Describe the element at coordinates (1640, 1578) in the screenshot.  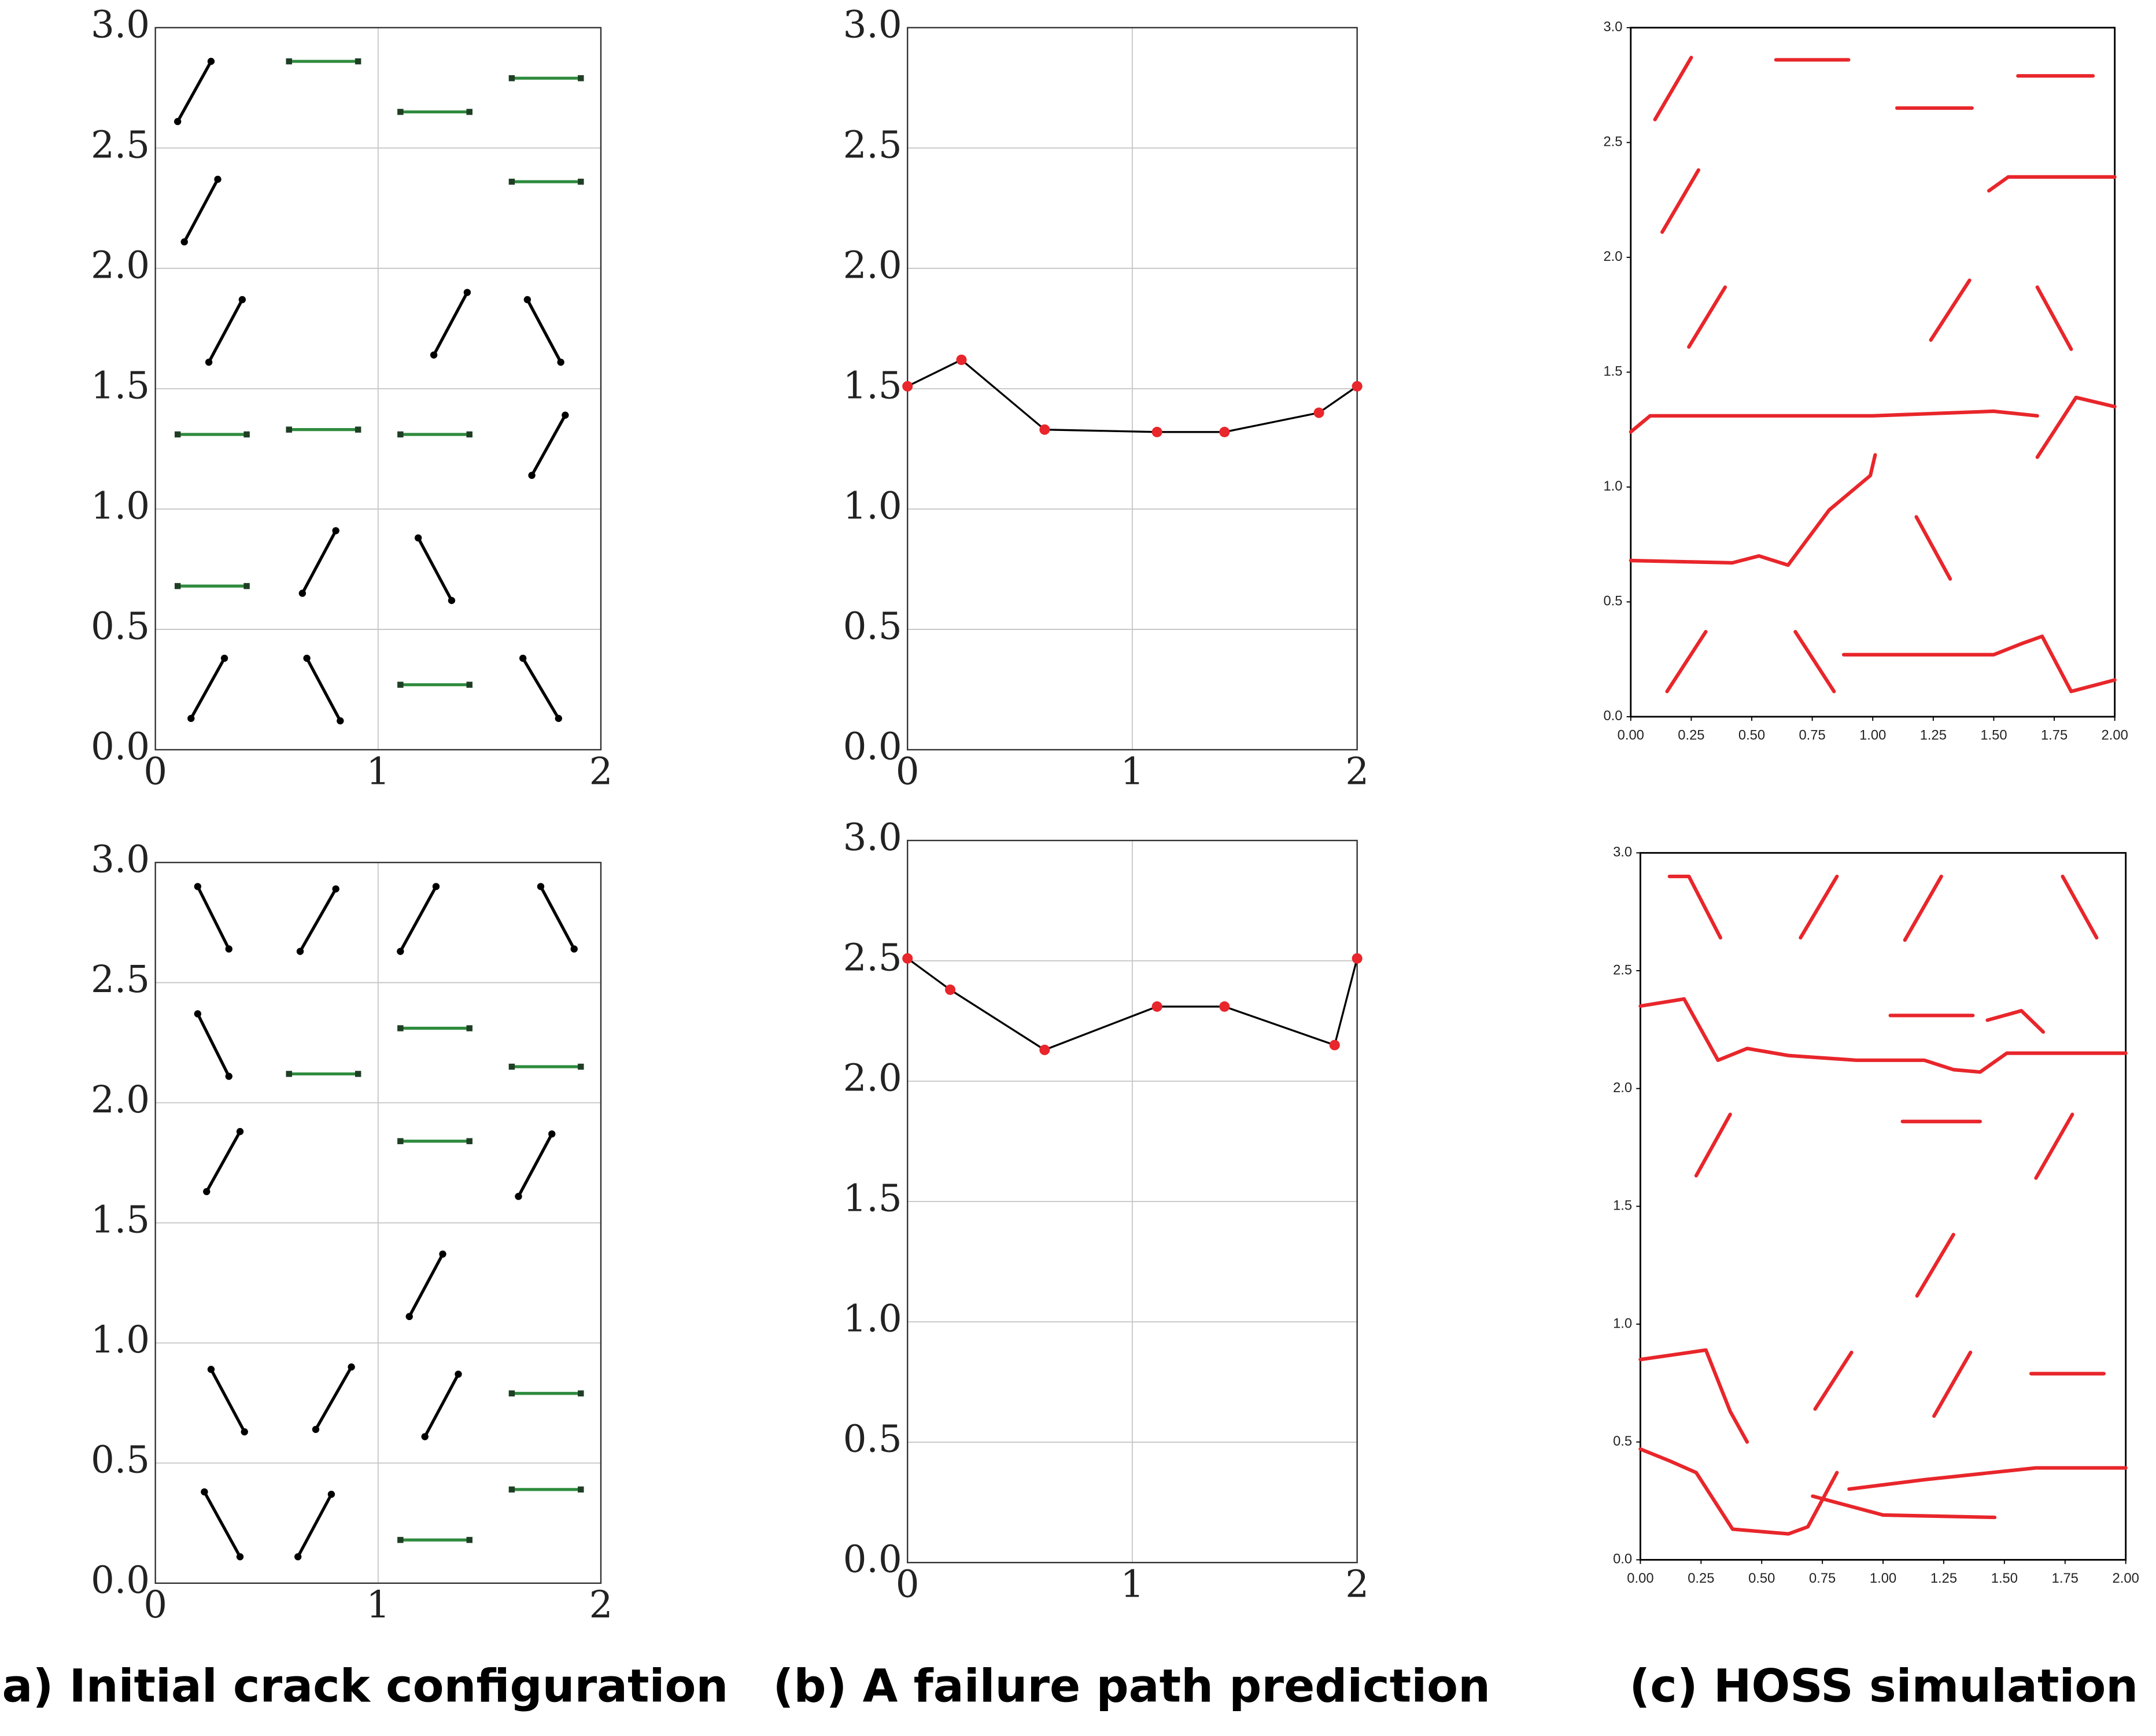
I see `x-tick-label: 0.00` at that location.